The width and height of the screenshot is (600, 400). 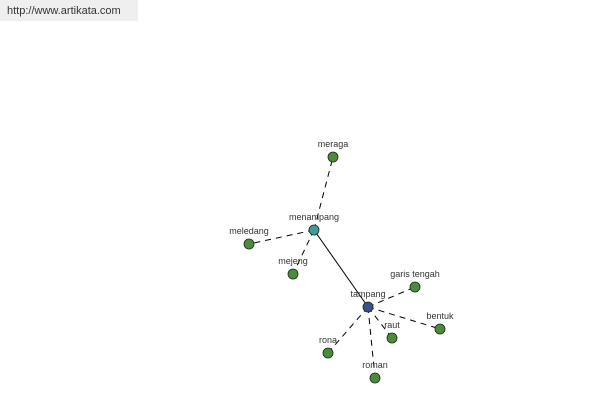 I want to click on node-label: garis tengah, so click(x=415, y=274).